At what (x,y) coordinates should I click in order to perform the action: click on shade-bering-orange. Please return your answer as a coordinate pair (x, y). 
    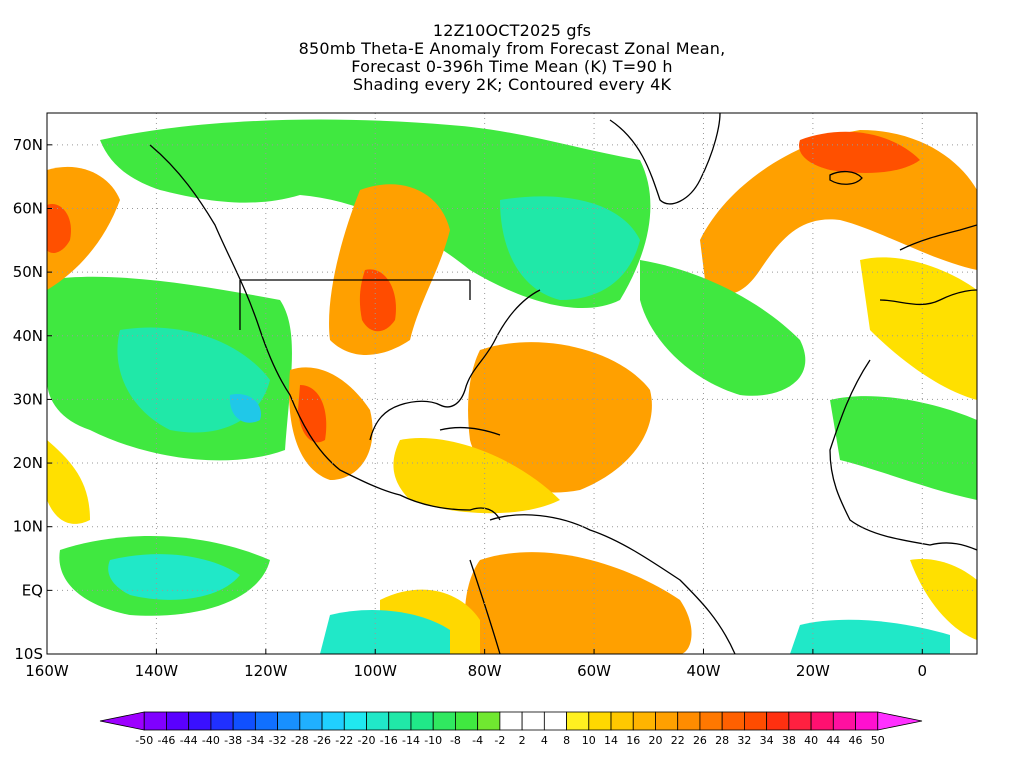
    Looking at the image, I should click on (83, 228).